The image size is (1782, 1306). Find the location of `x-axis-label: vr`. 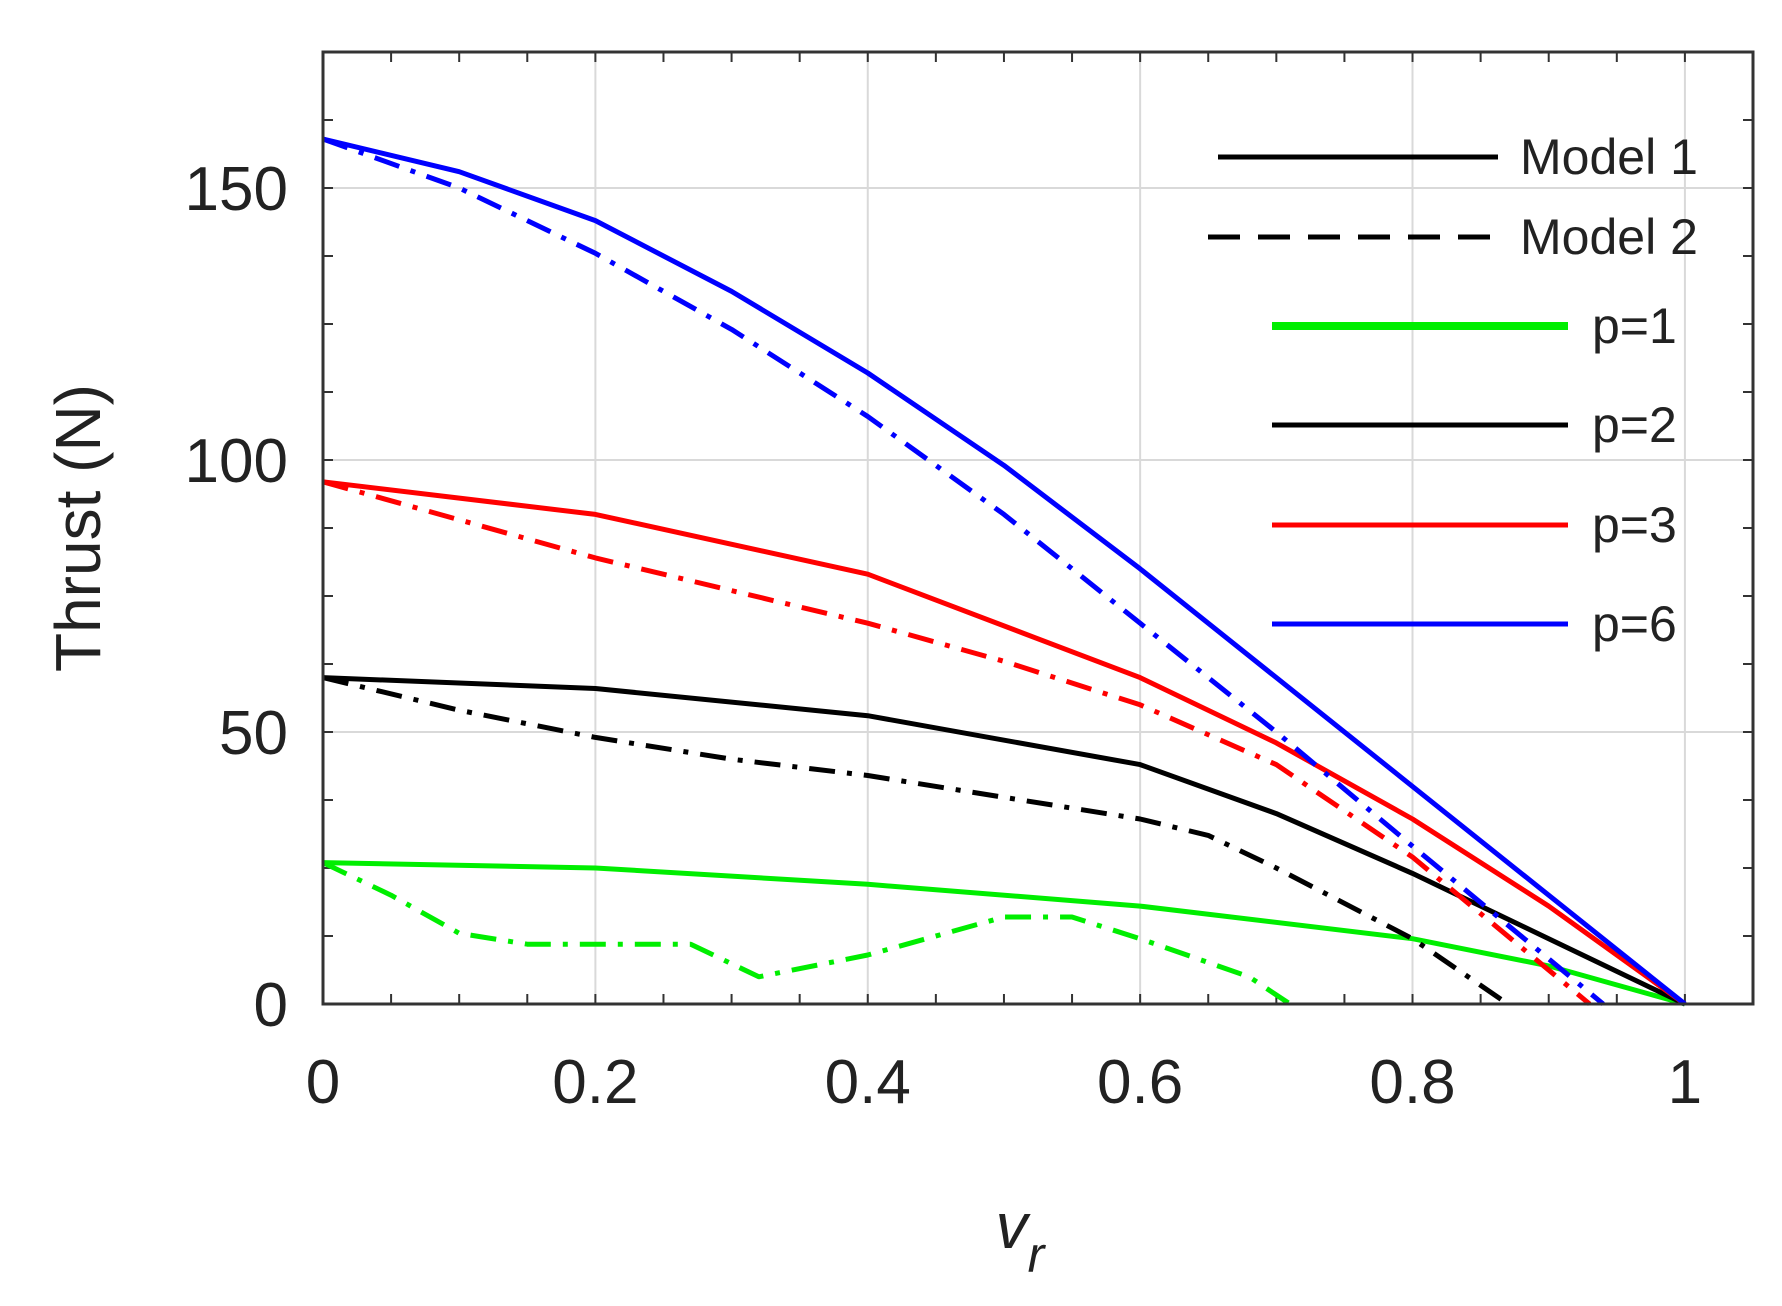

x-axis-label: vr is located at coordinates (1021, 1236).